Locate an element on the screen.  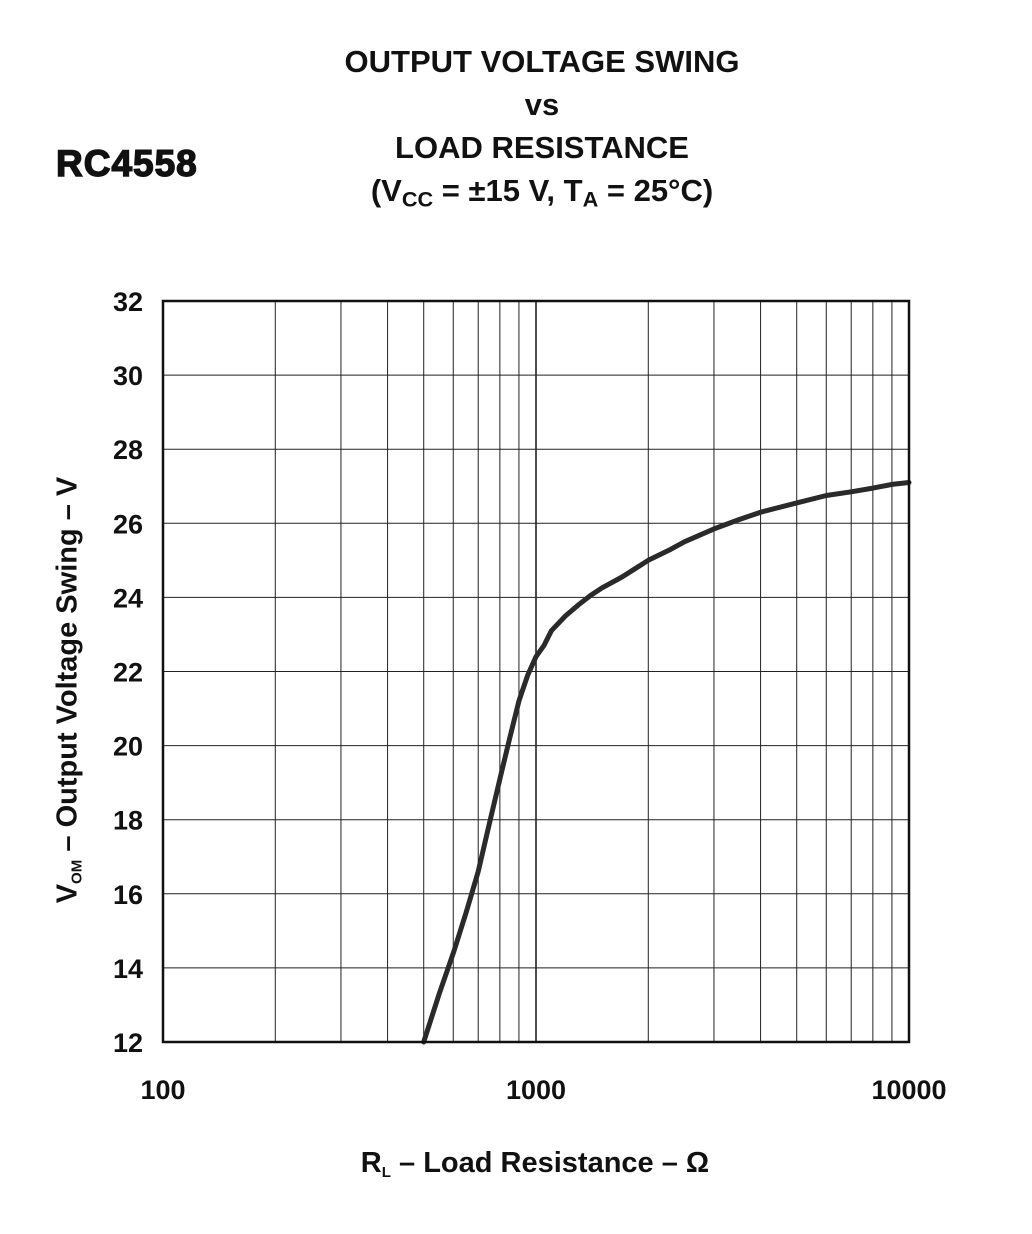
title-conditions: (VCC = ±15 V, TA = 25°C) is located at coordinates (542, 190).